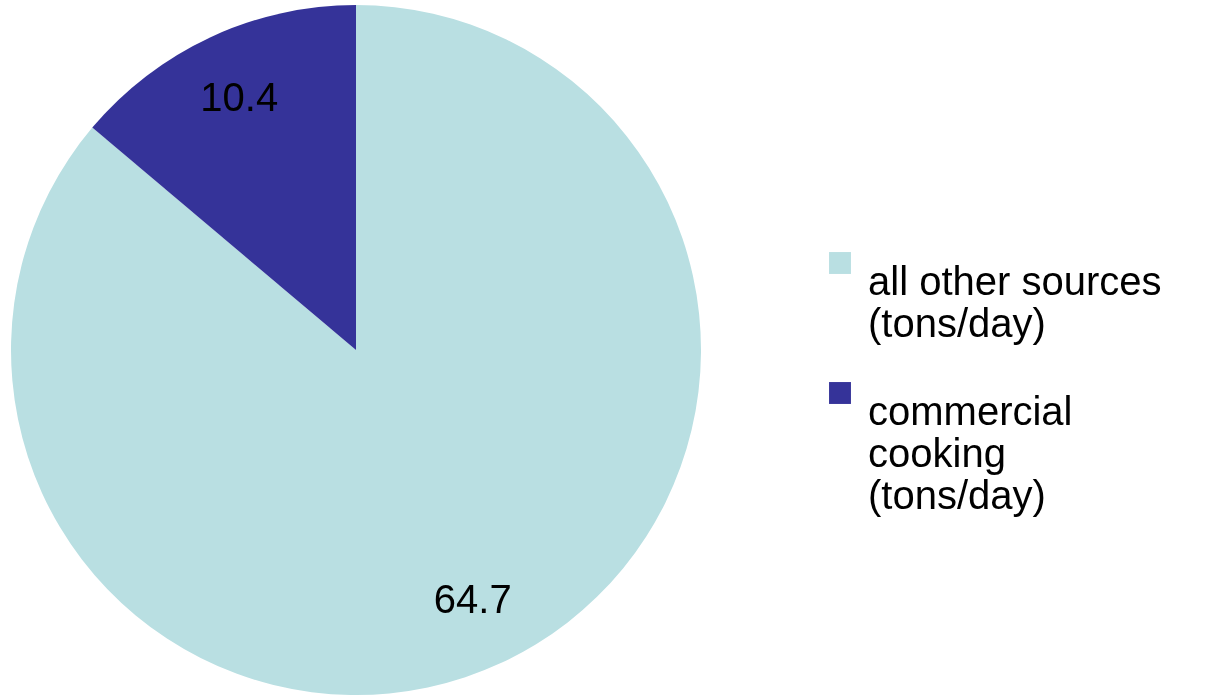 Image resolution: width=1213 pixels, height=695 pixels. Describe the element at coordinates (970, 453) in the screenshot. I see `legend-label: commercial cooking (tons/day)` at that location.